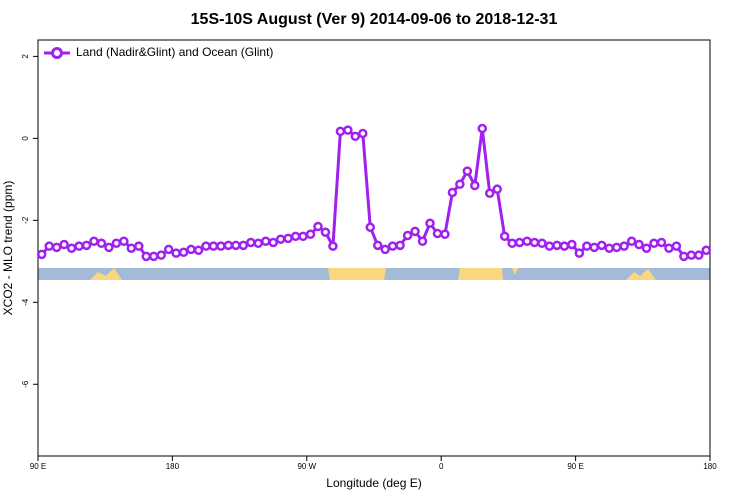 This screenshot has height=500, width=750. Describe the element at coordinates (25, 220) in the screenshot. I see `y-tick-label: -2` at that location.